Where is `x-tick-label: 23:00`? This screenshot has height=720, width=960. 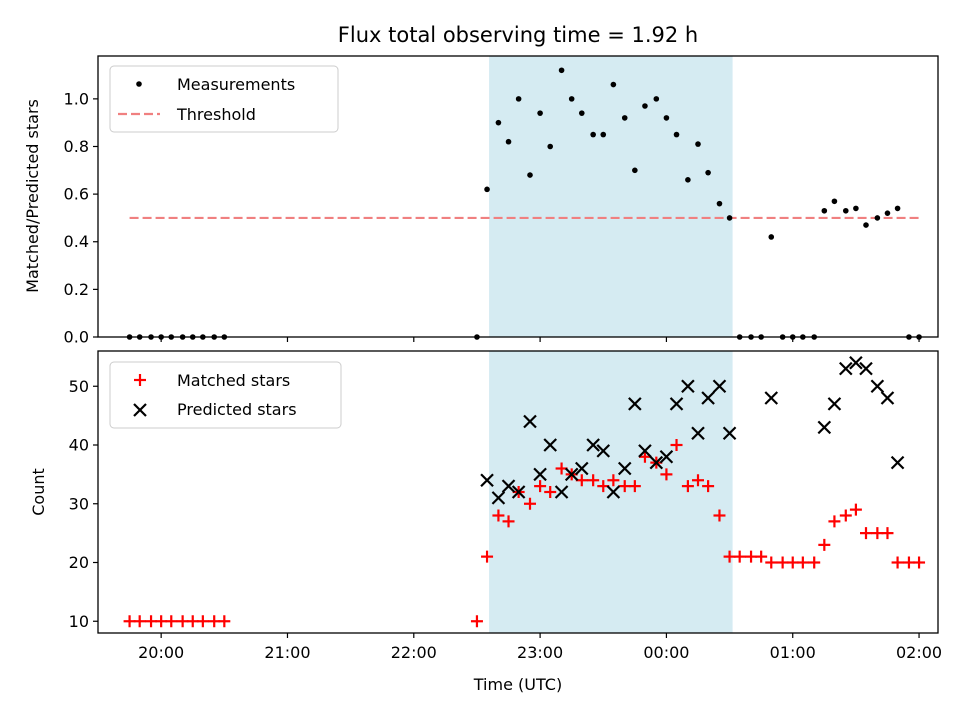 x-tick-label: 23:00 is located at coordinates (540, 652).